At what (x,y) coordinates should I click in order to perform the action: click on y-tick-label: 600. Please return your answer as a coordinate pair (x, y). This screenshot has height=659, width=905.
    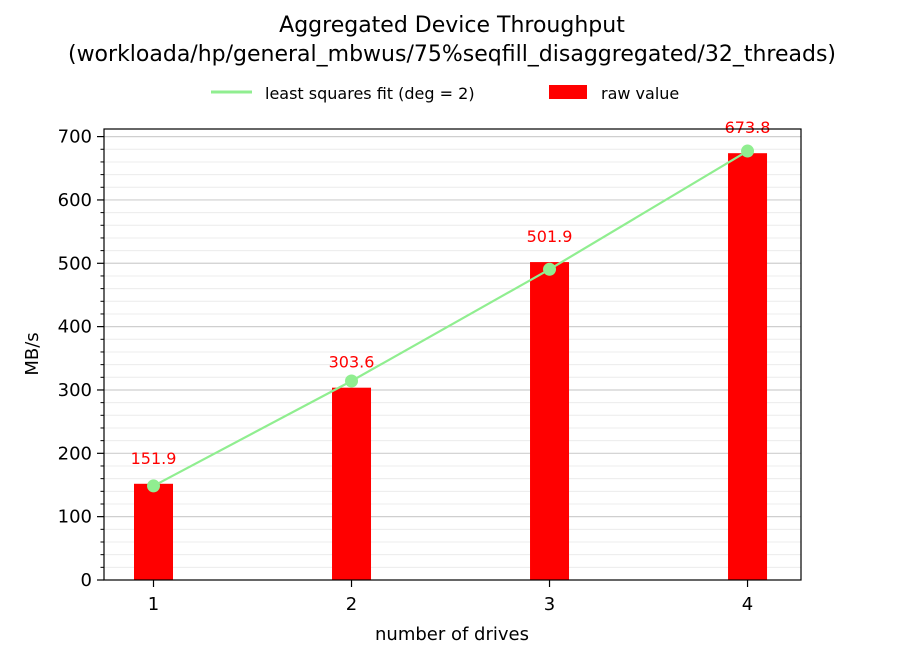
    Looking at the image, I should click on (75, 200).